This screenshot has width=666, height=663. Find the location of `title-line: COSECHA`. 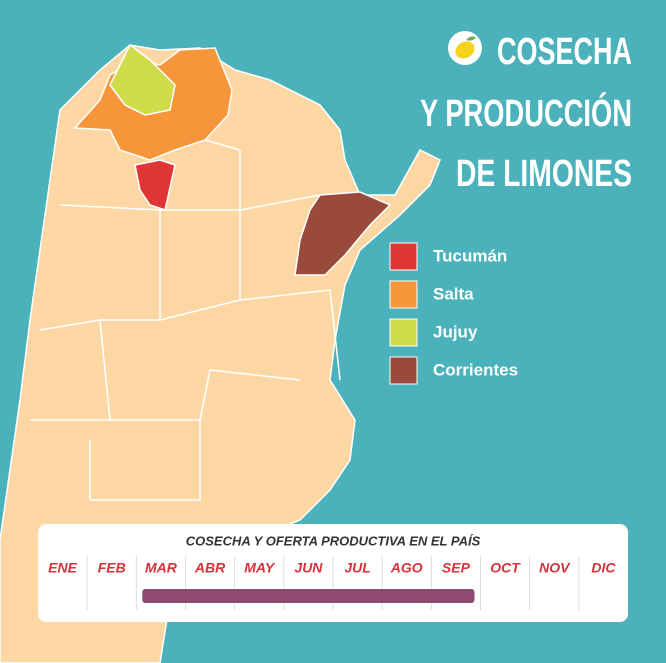

title-line: COSECHA is located at coordinates (564, 52).